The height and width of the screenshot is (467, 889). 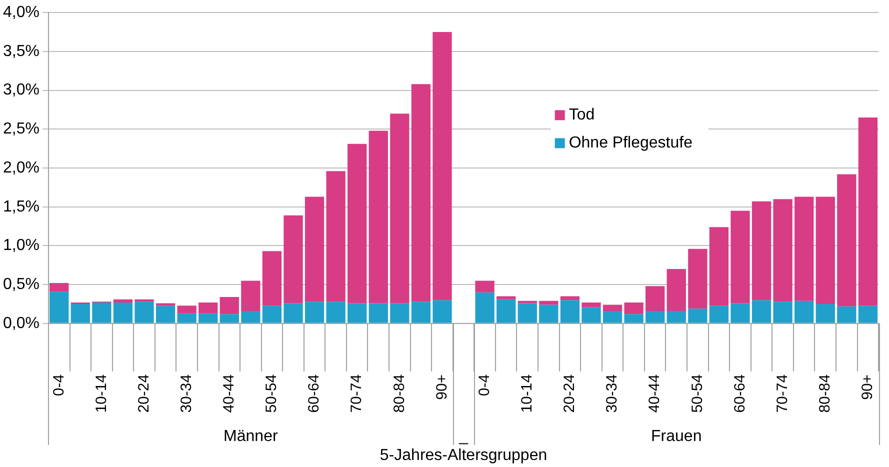 I want to click on text: Männer, so click(x=251, y=436).